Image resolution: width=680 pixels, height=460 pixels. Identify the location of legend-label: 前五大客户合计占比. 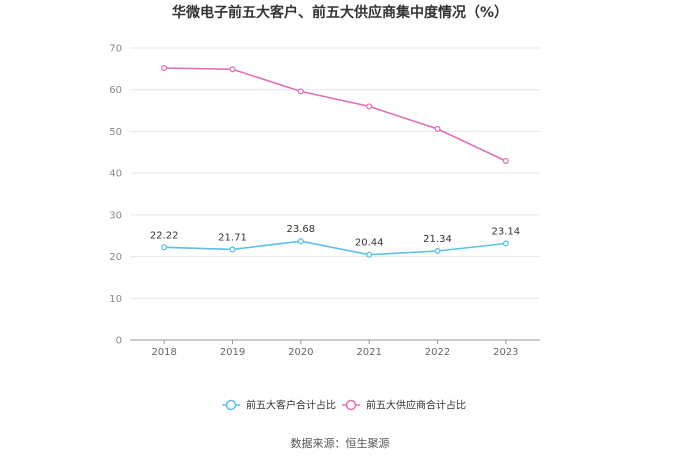
(291, 405).